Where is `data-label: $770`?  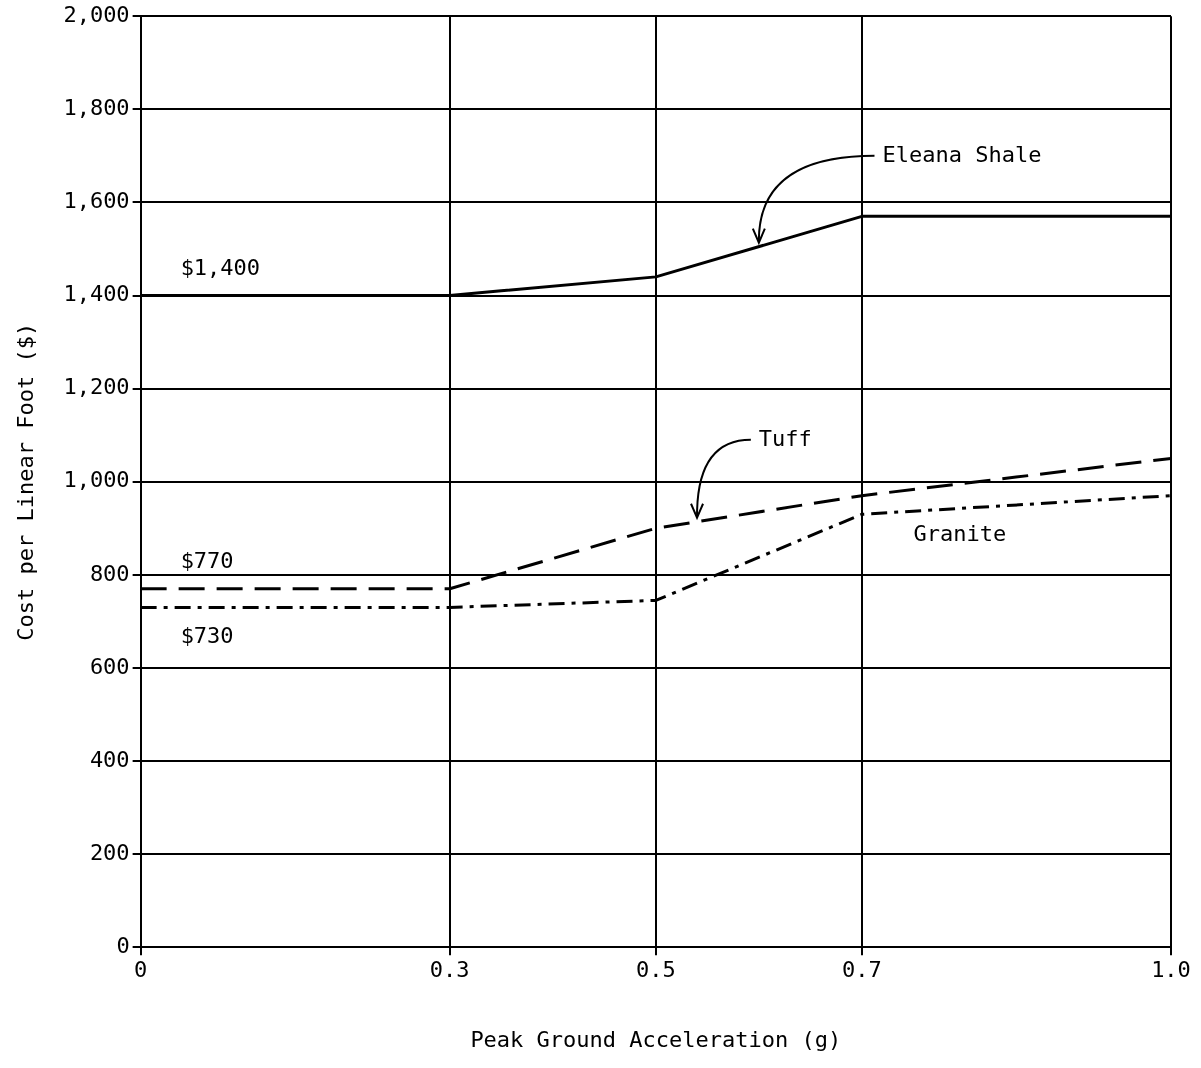
data-label: $770 is located at coordinates (207, 561).